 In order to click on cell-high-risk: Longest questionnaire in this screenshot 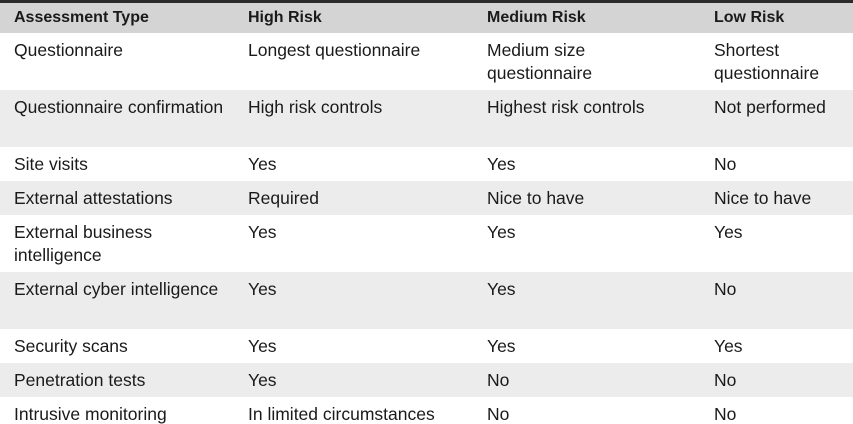, I will do `click(353, 61)`.